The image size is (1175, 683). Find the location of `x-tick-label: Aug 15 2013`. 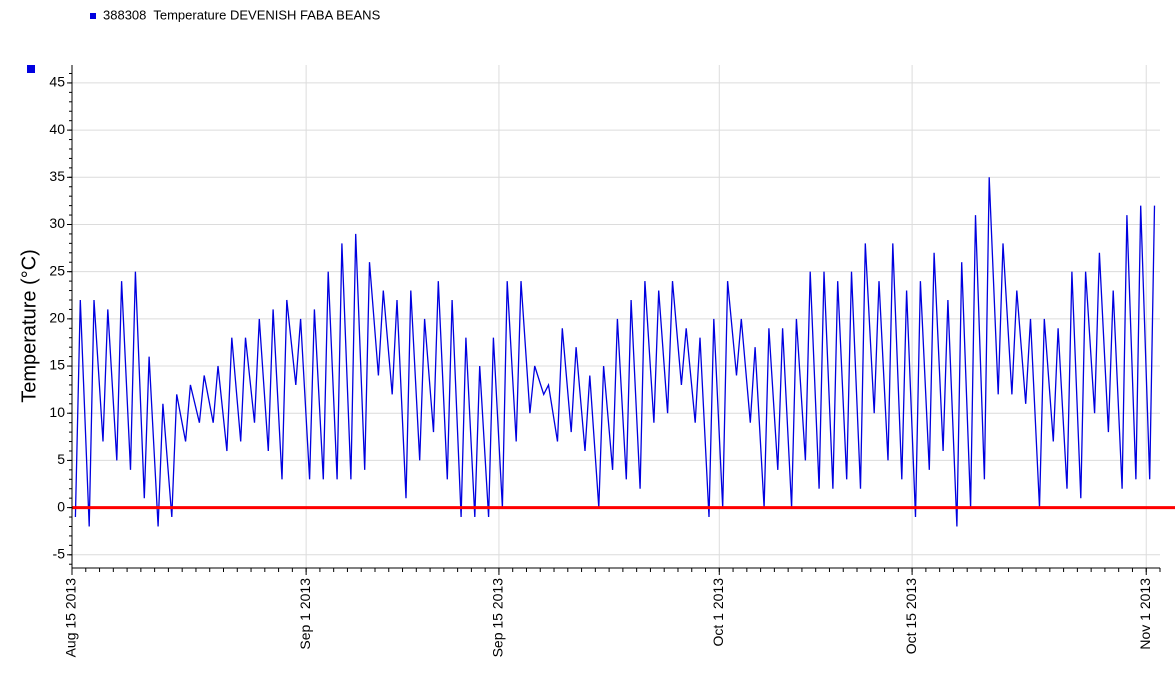

x-tick-label: Aug 15 2013 is located at coordinates (71, 618).